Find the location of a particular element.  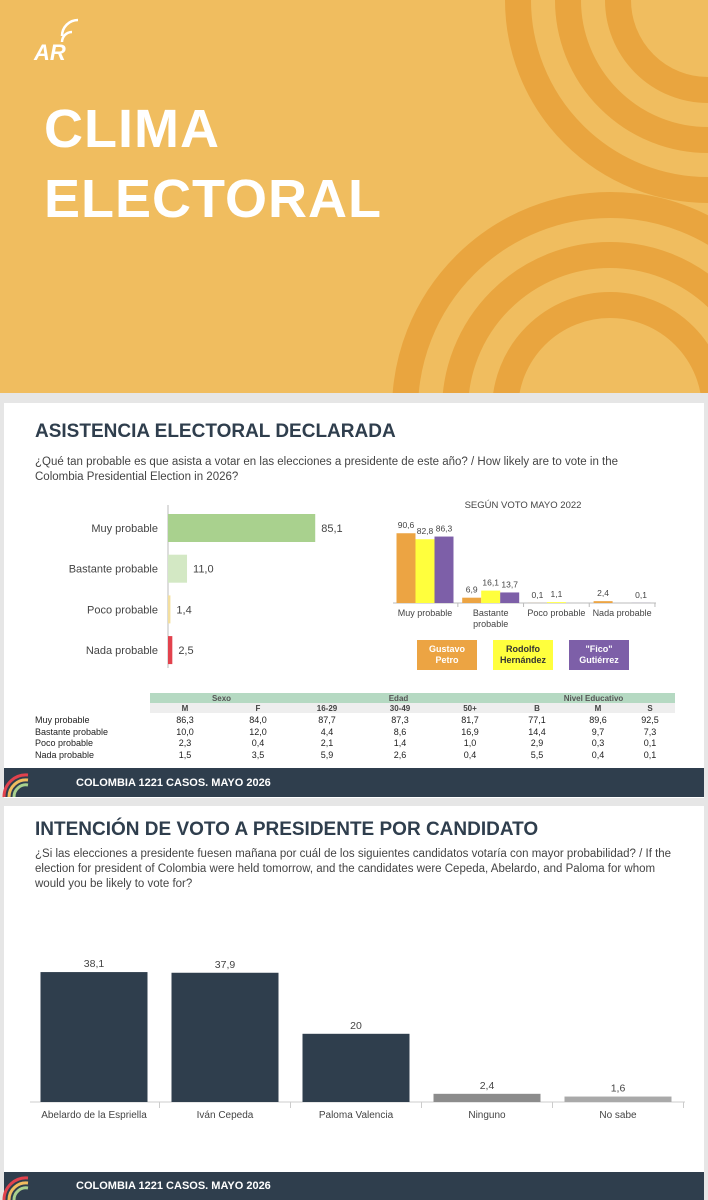

table-cell: 2,1 is located at coordinates (327, 743).